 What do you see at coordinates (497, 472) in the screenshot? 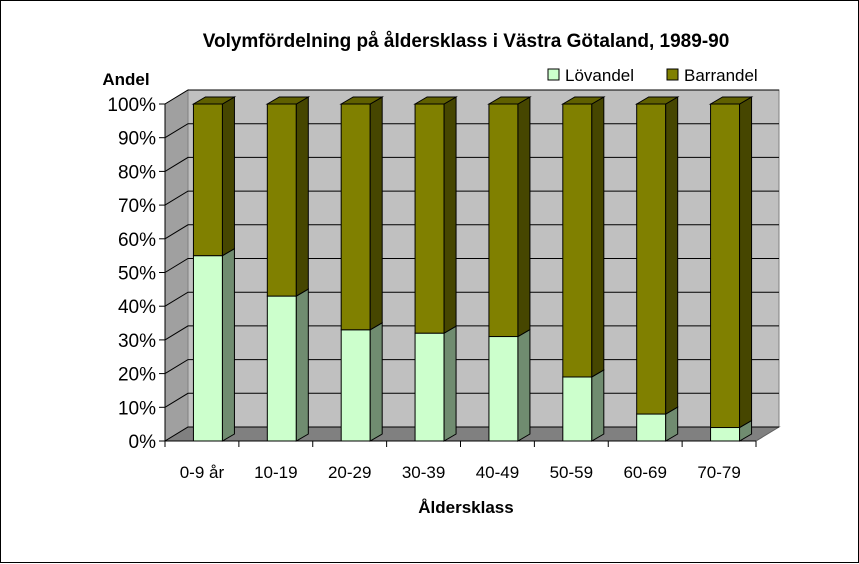
I see `x-tick-label: 40-49` at bounding box center [497, 472].